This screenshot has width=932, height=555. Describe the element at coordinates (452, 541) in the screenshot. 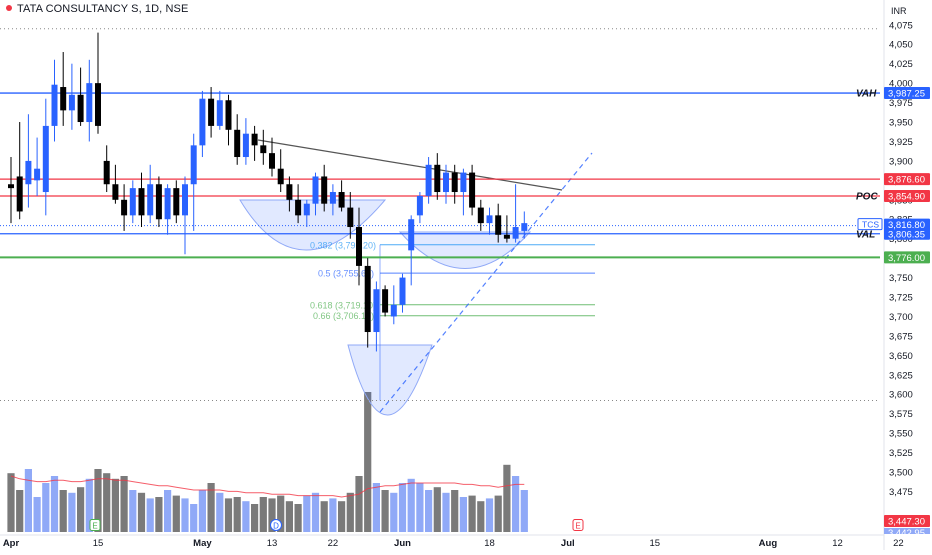

I see `time-axis: Apr 15 May 13 22 Jun 18 Jul 15 Aug 12 22` at that location.